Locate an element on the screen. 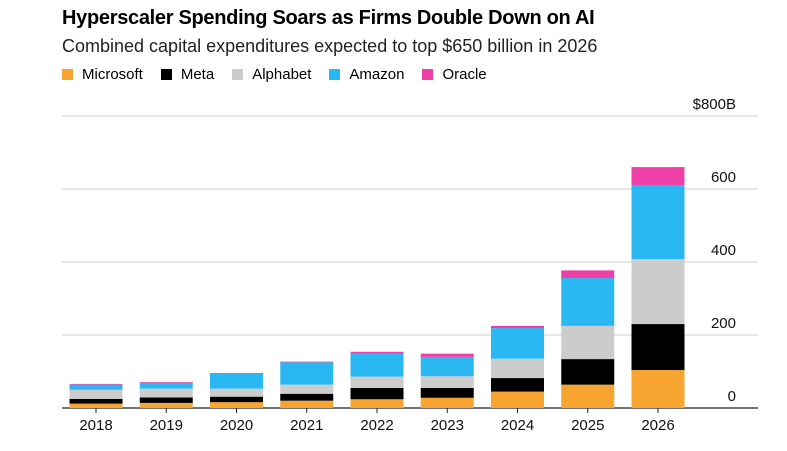 The height and width of the screenshot is (451, 787). x-tick-label: 2021 is located at coordinates (306, 425).